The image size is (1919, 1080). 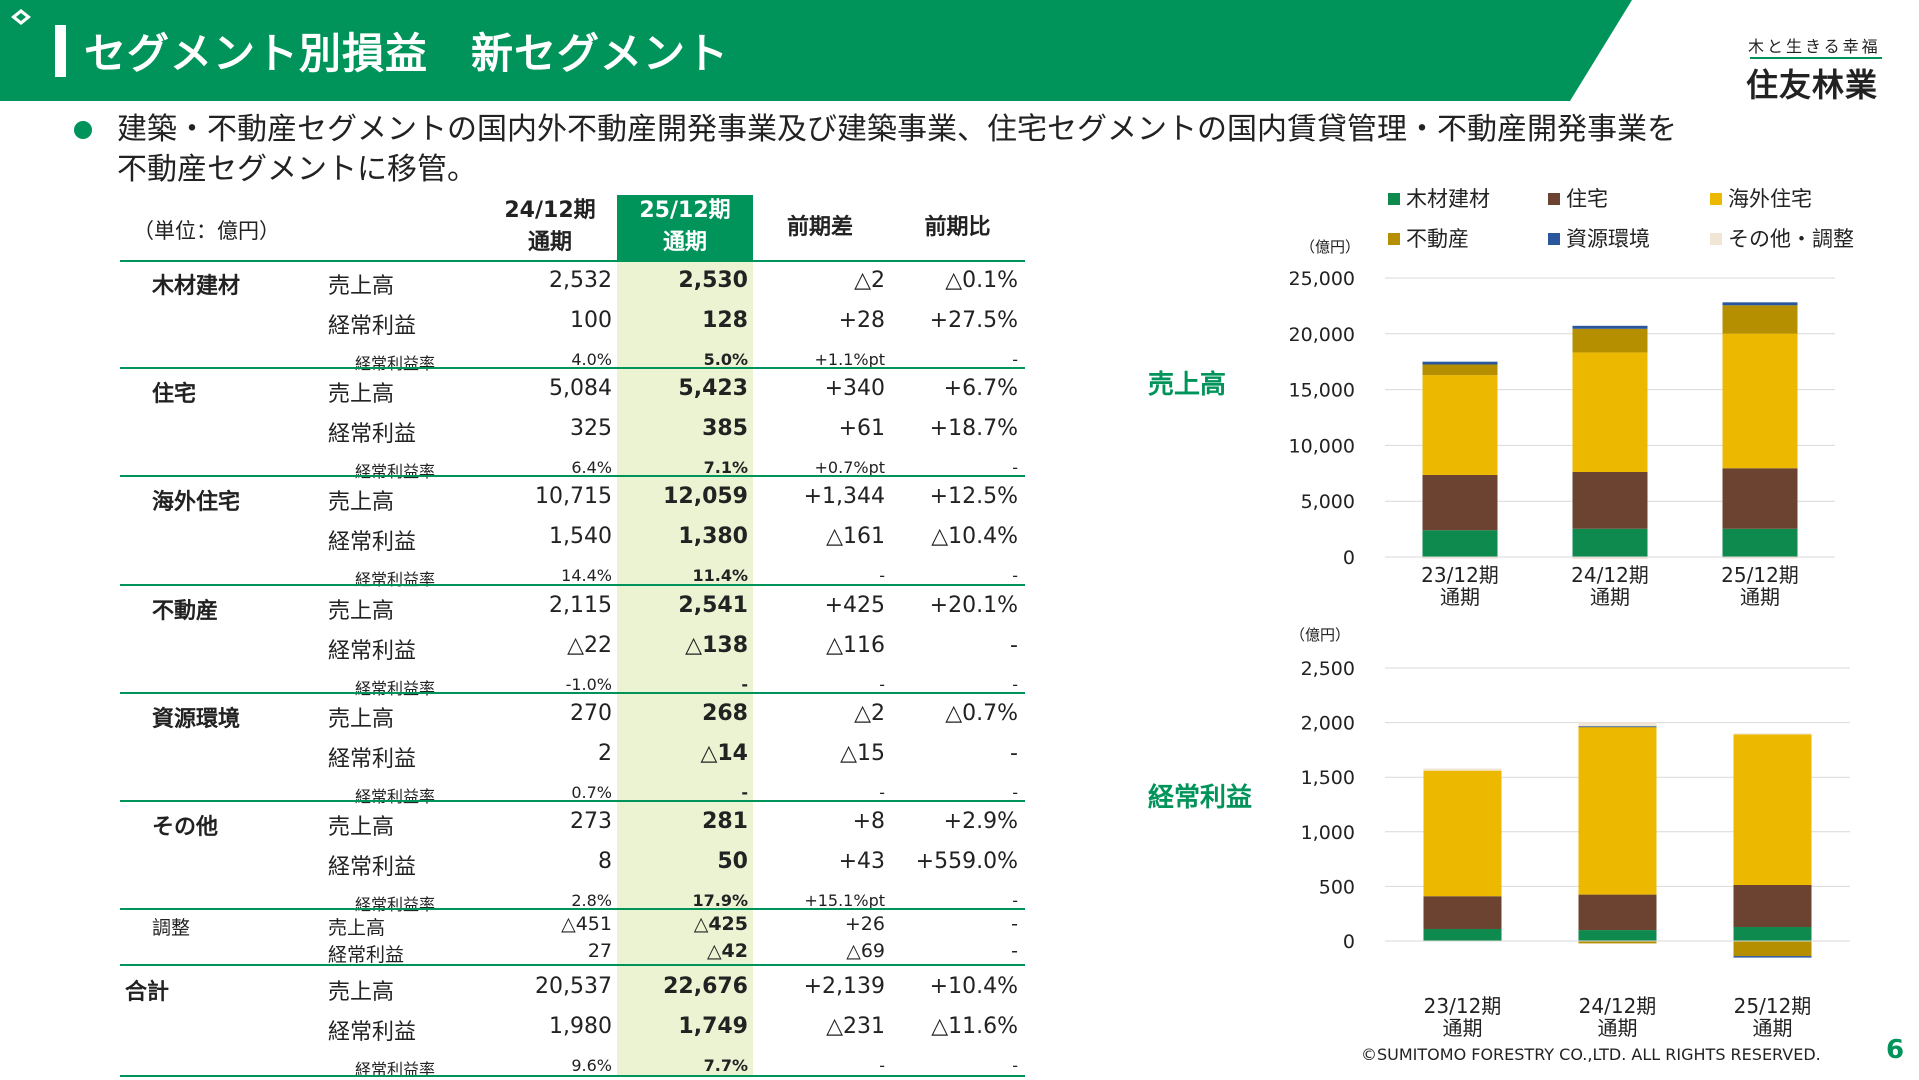 What do you see at coordinates (973, 605) in the screenshot?
I see `ratio-value: +20.1%` at bounding box center [973, 605].